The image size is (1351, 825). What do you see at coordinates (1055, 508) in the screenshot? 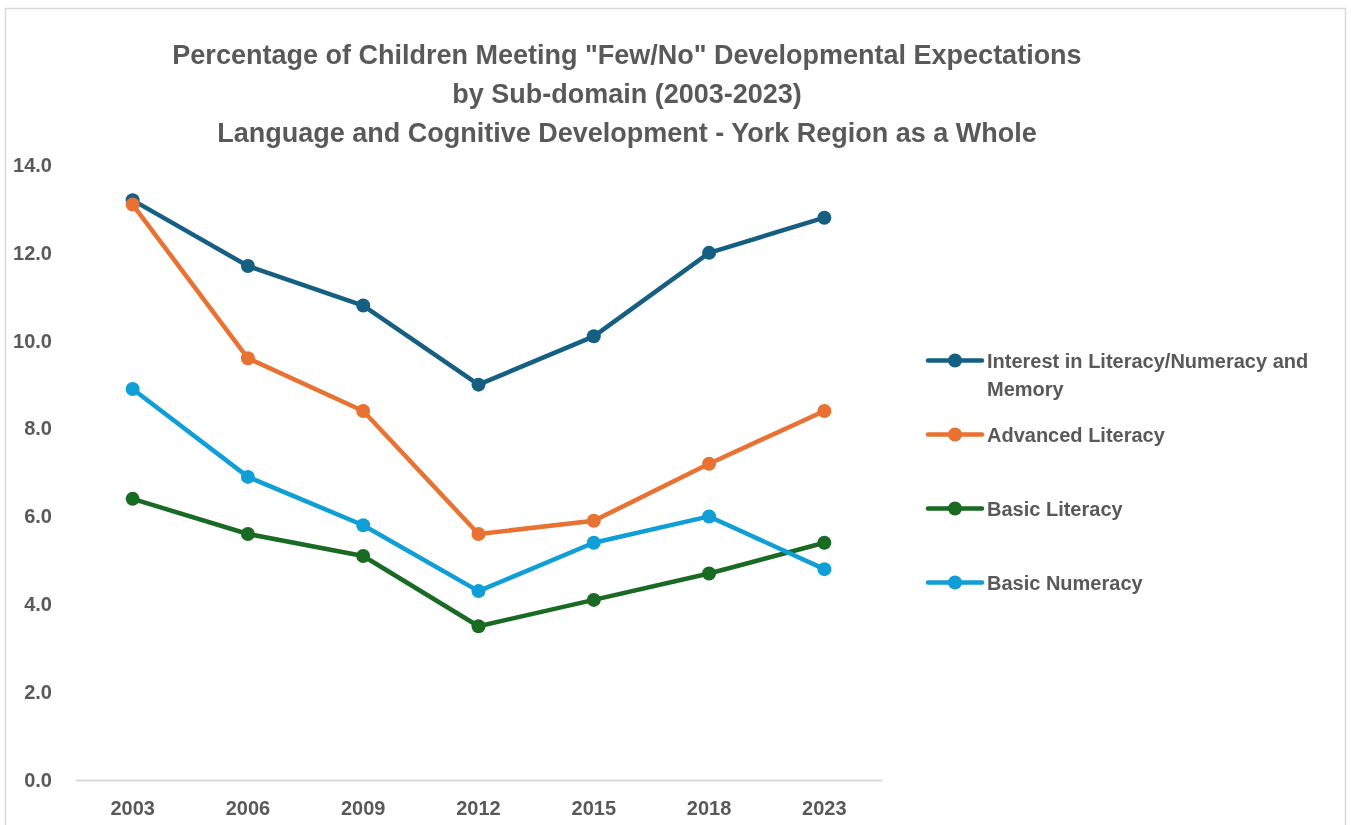
I see `legend-label: Basic Literacy` at bounding box center [1055, 508].